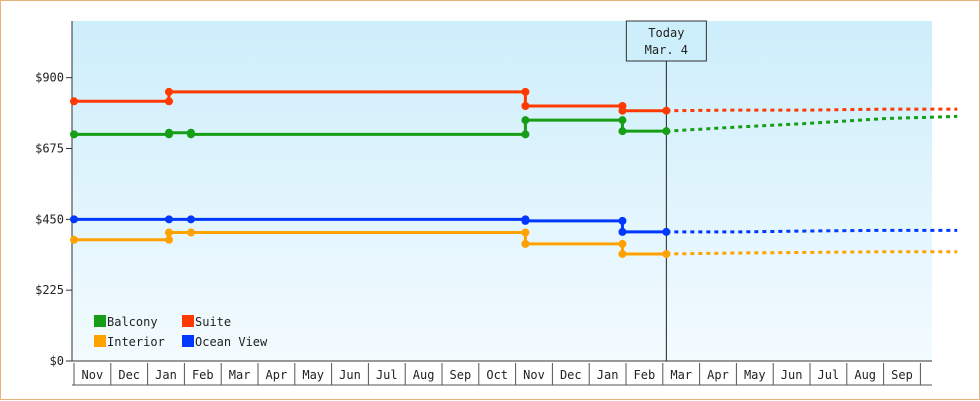 This screenshot has width=980, height=401. Describe the element at coordinates (666, 33) in the screenshot. I see `today-label: Today` at that location.